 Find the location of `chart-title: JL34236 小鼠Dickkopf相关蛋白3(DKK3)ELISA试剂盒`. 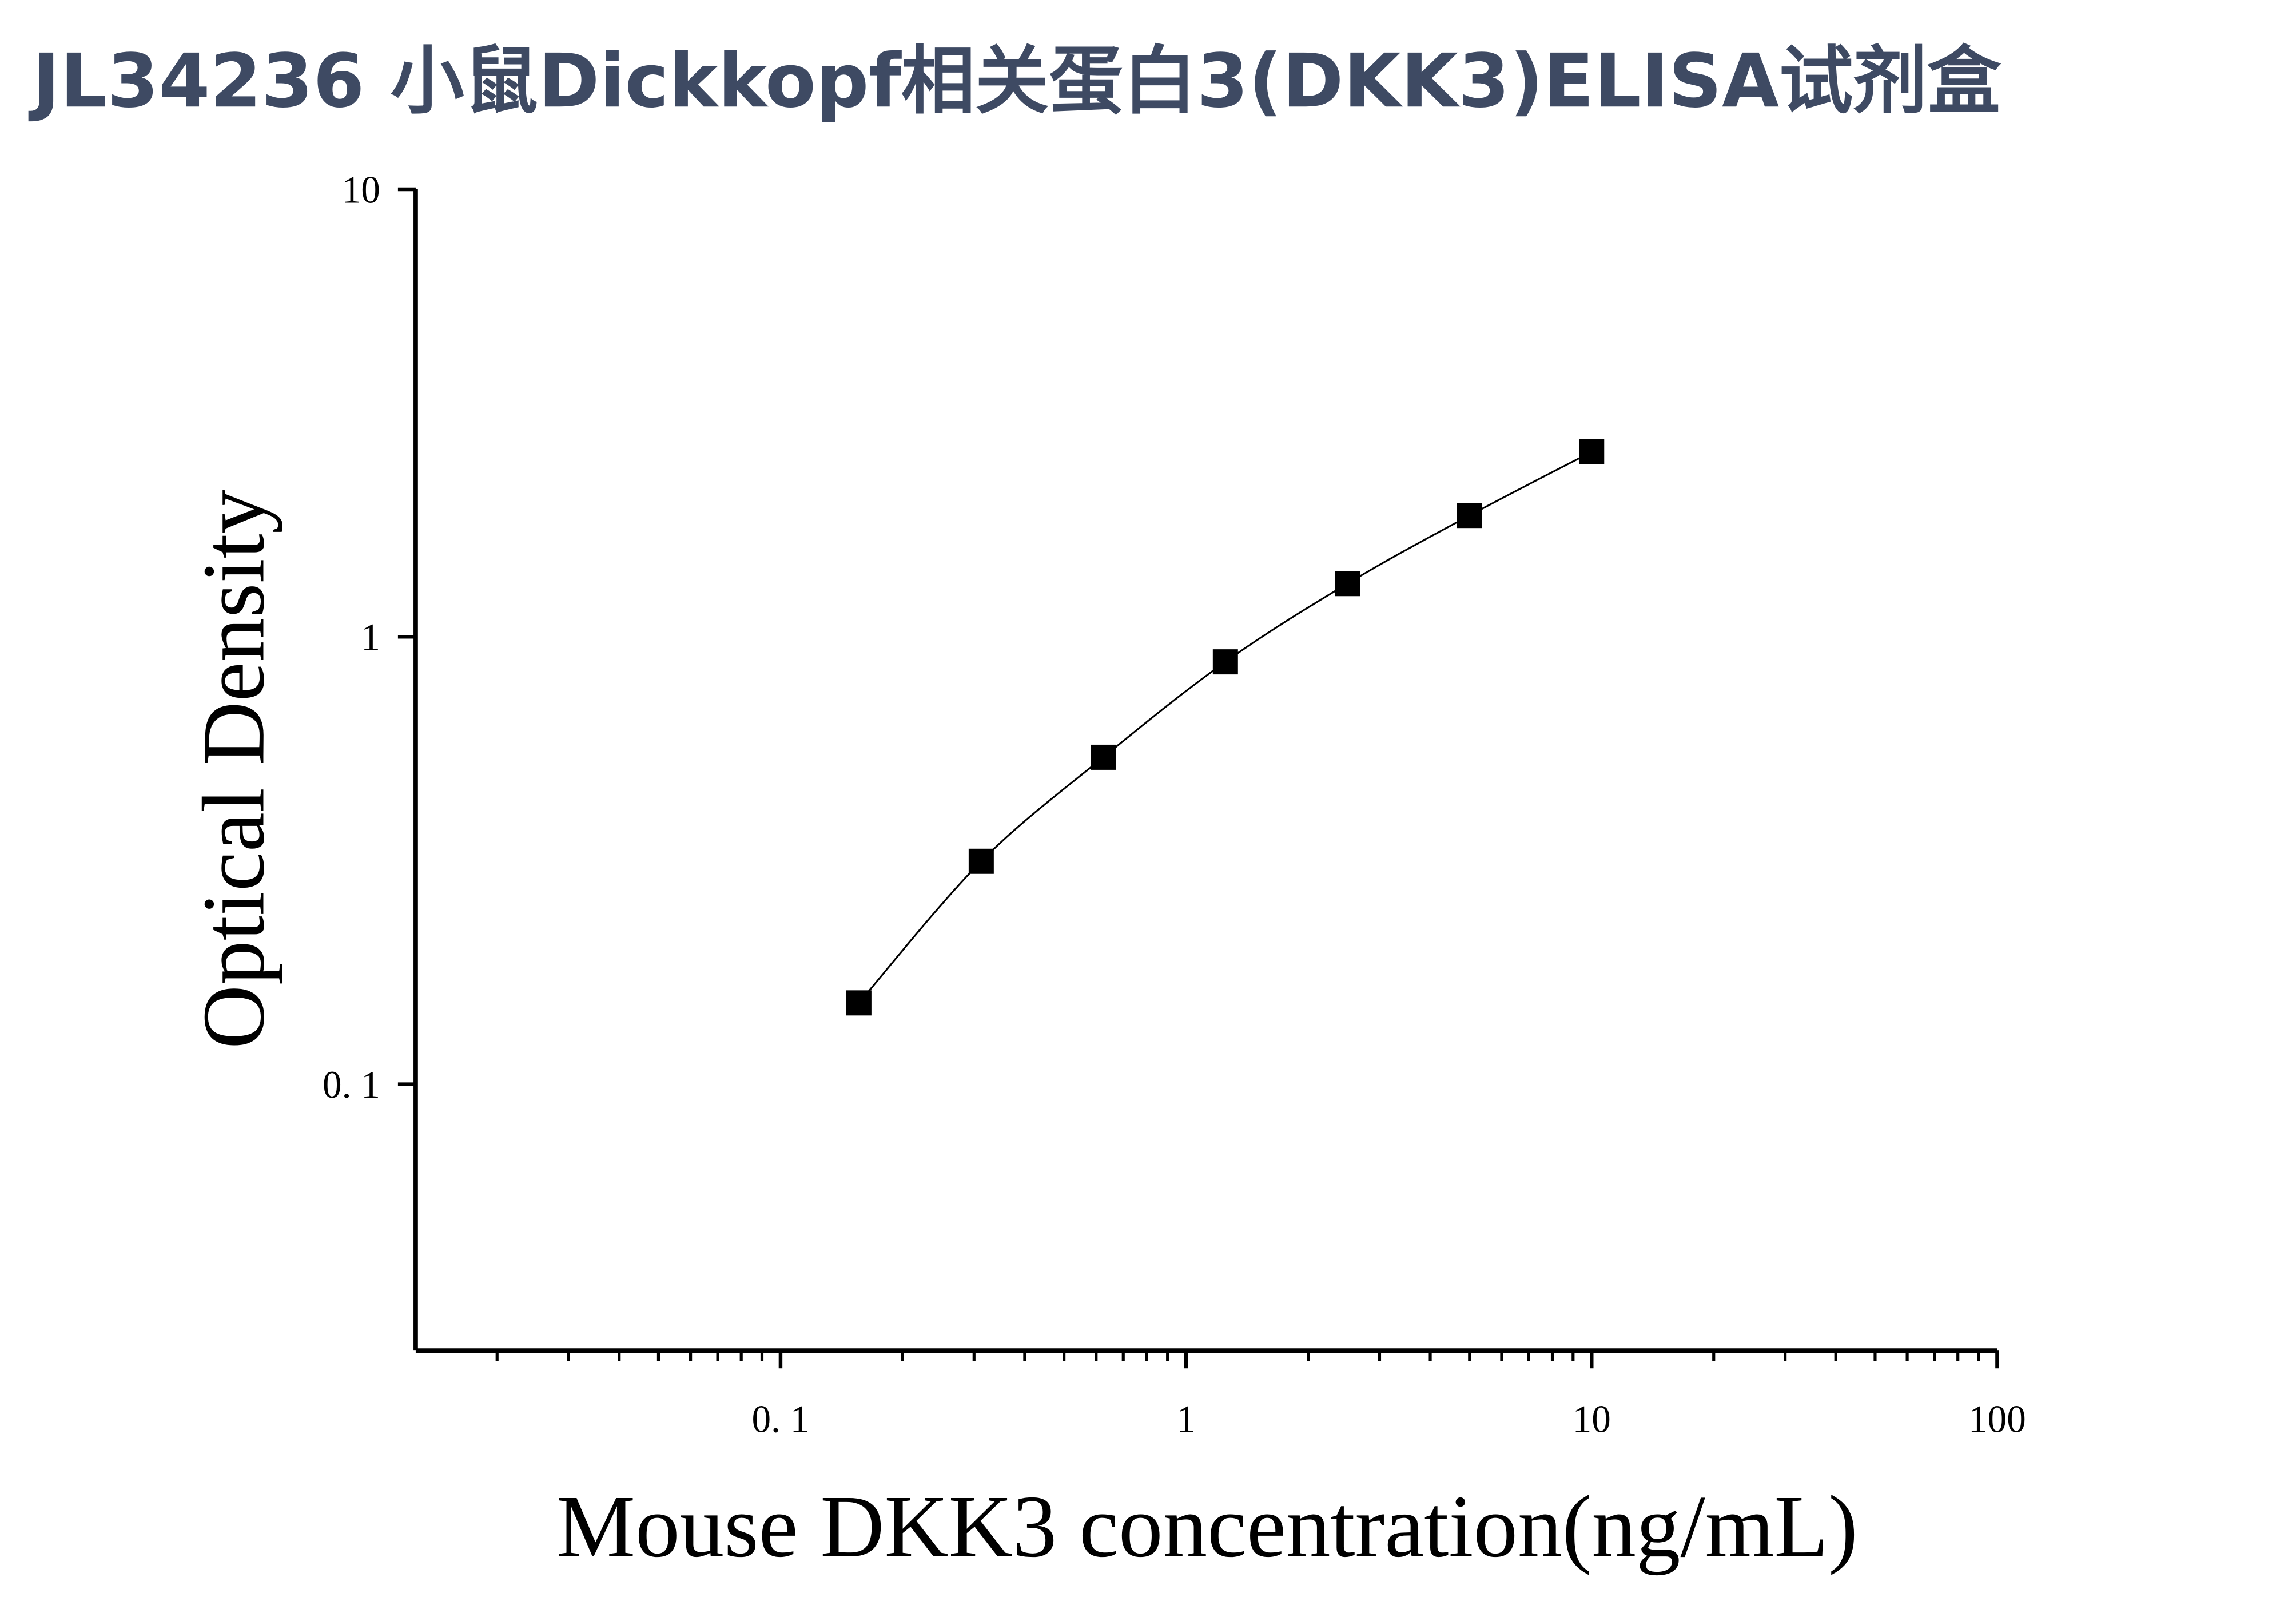

chart-title: JL34236 小鼠Dickkopf相关蛋白3(DKK3)ELISA试剂盒 is located at coordinates (1015, 81).